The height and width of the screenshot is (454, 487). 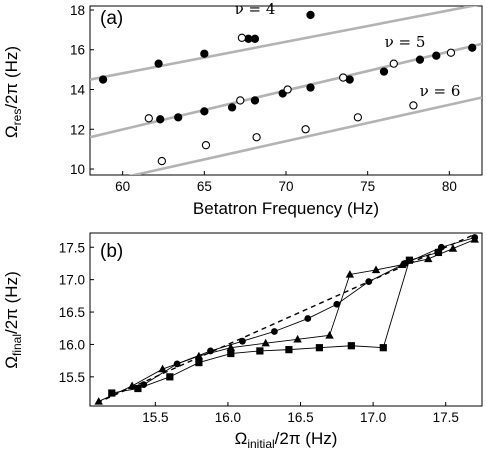 What do you see at coordinates (77, 50) in the screenshot?
I see `y-tick-label-a: 16` at bounding box center [77, 50].